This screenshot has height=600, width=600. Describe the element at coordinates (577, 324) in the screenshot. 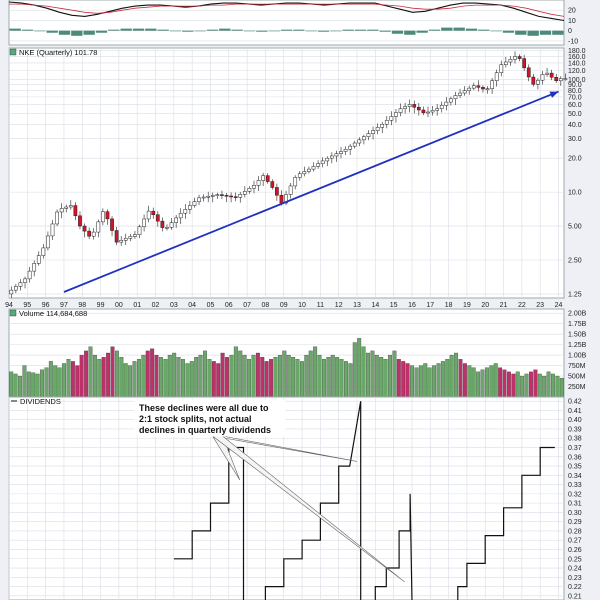

I see `volume-tick-label: 1.75B` at that location.